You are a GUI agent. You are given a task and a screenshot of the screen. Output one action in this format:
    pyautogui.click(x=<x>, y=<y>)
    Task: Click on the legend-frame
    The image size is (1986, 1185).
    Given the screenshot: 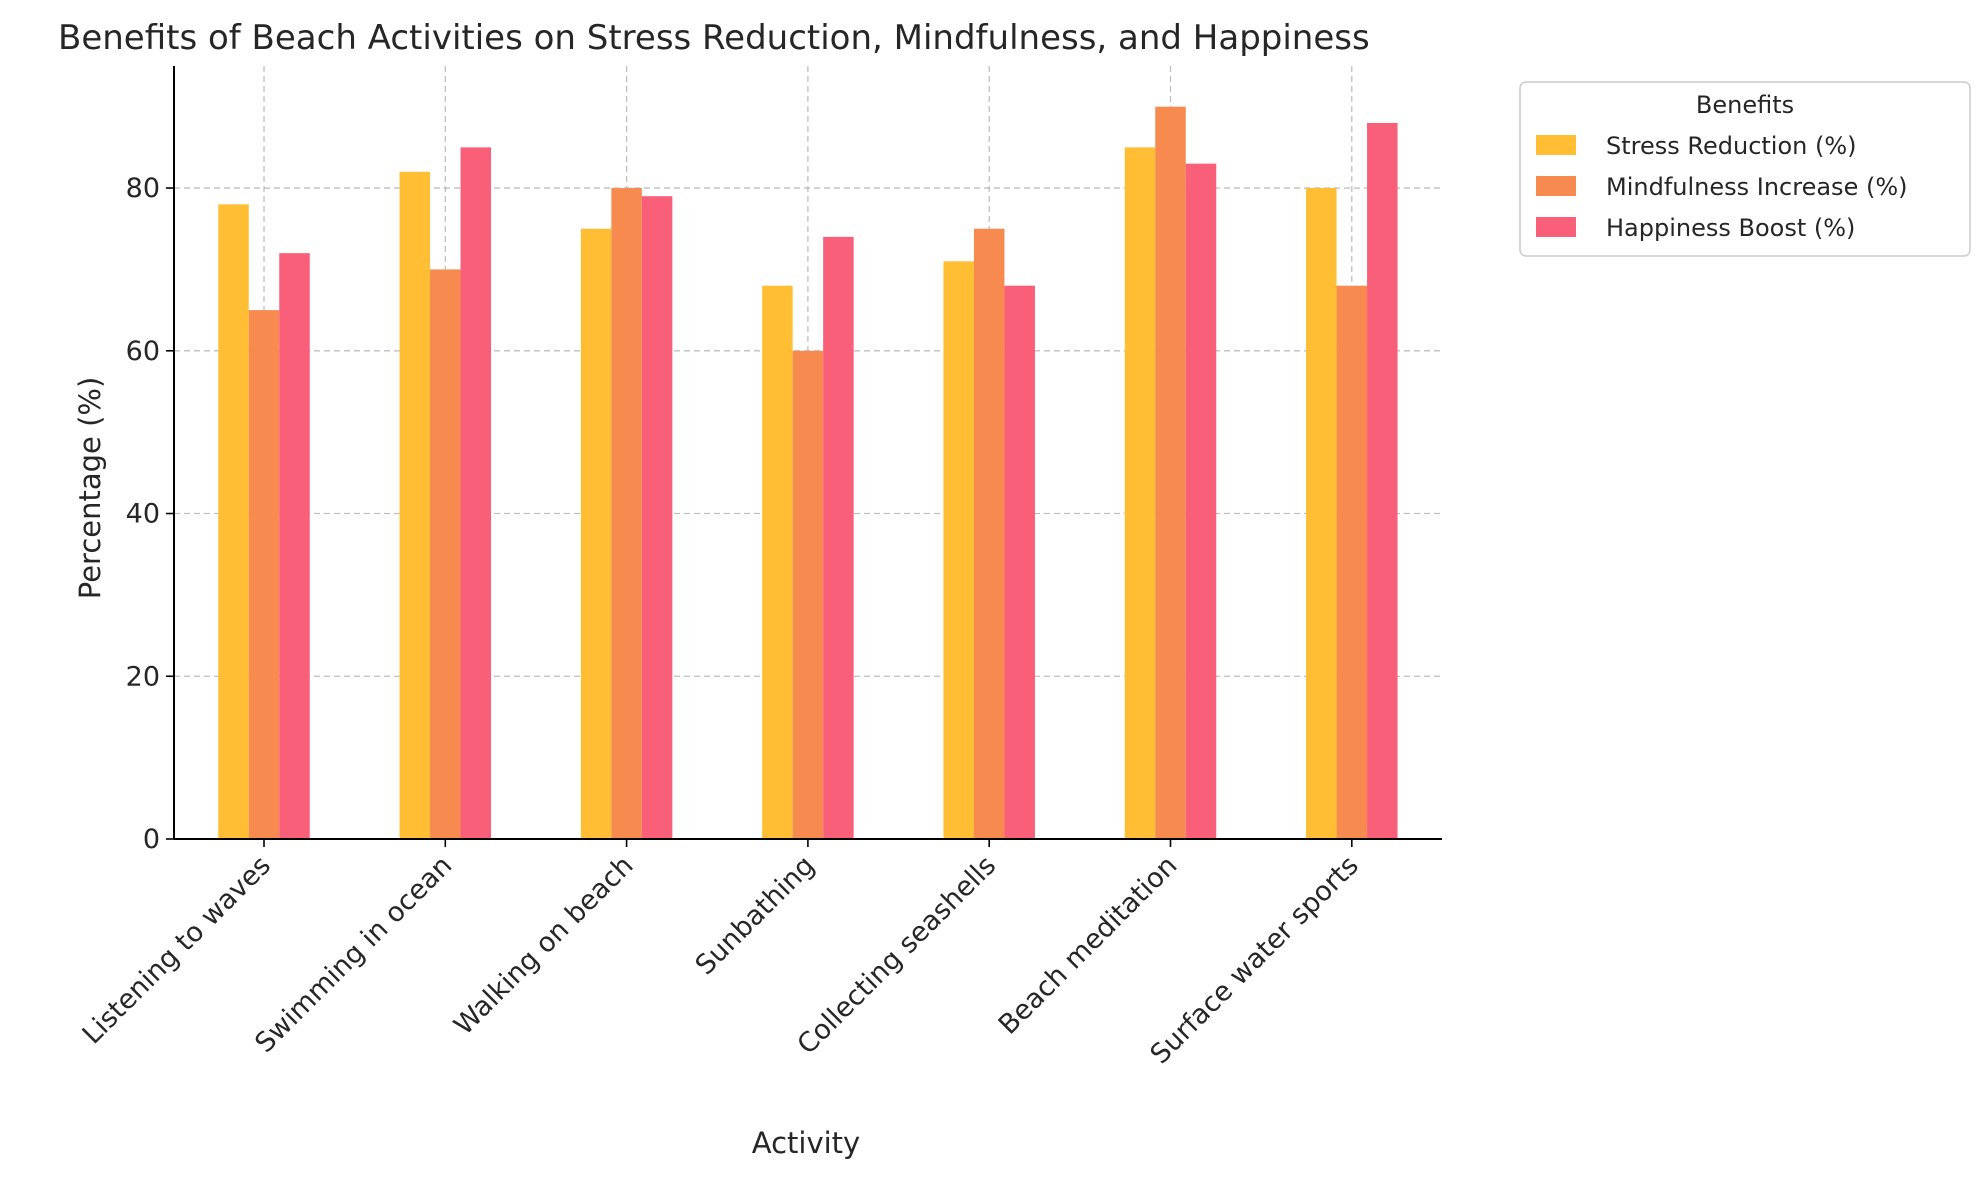 What is the action you would take?
    pyautogui.click(x=1745, y=169)
    